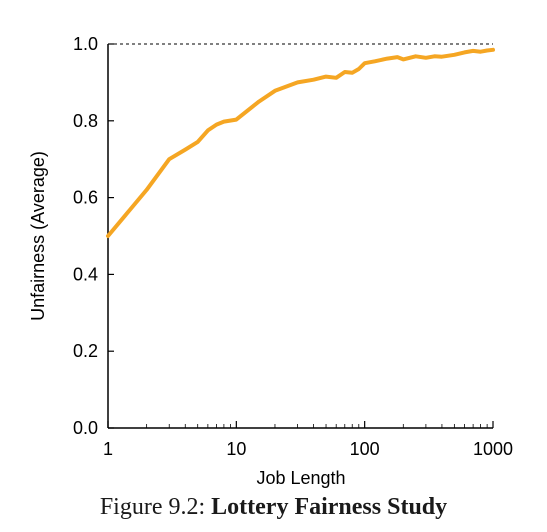  What do you see at coordinates (493, 449) in the screenshot?
I see `x-tick-label: 1000` at bounding box center [493, 449].